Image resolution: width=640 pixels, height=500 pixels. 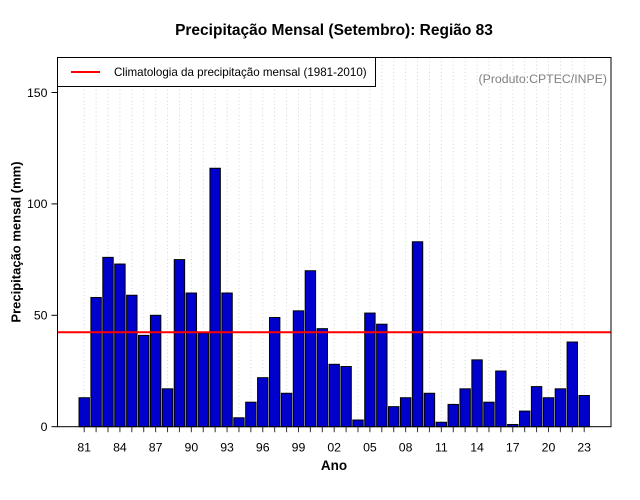 What do you see at coordinates (465, 408) in the screenshot?
I see `bar-2013` at bounding box center [465, 408].